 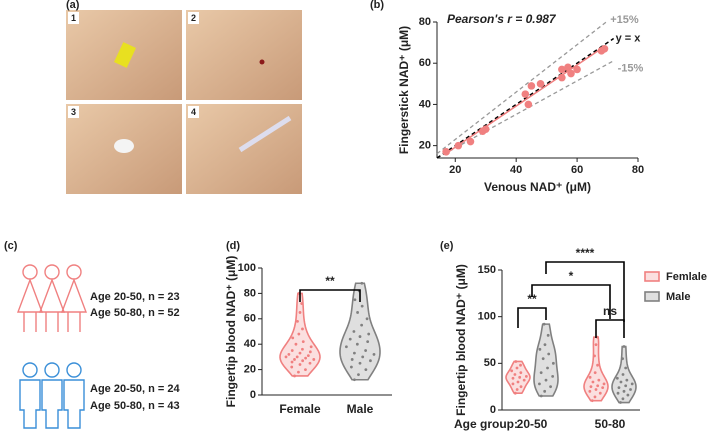 What do you see at coordinates (686, 277) in the screenshot?
I see `legend-label: Femlale` at bounding box center [686, 277].